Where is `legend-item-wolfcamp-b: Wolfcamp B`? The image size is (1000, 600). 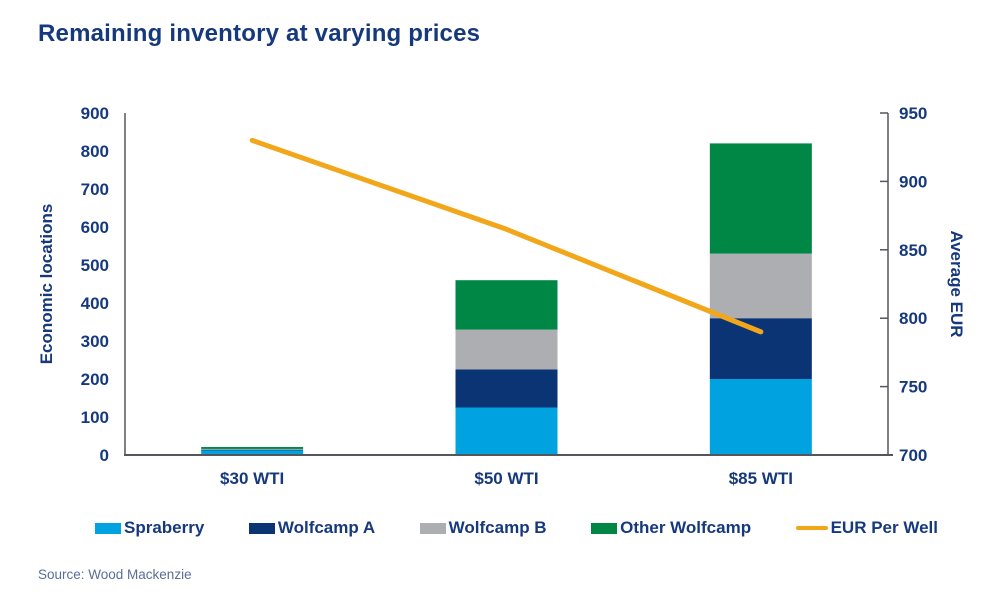
legend-item-wolfcamp-b: Wolfcamp B is located at coordinates (483, 528).